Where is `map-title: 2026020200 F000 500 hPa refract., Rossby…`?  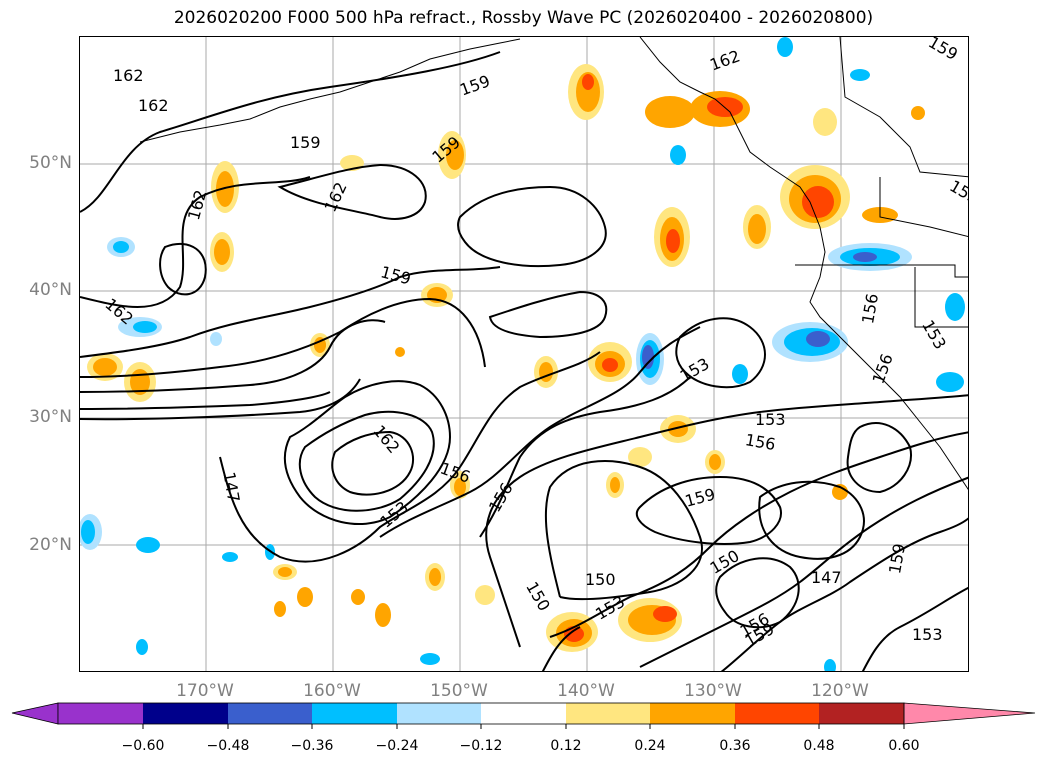 map-title: 2026020200 F000 500 hPa refract., Rossby… is located at coordinates (523, 18).